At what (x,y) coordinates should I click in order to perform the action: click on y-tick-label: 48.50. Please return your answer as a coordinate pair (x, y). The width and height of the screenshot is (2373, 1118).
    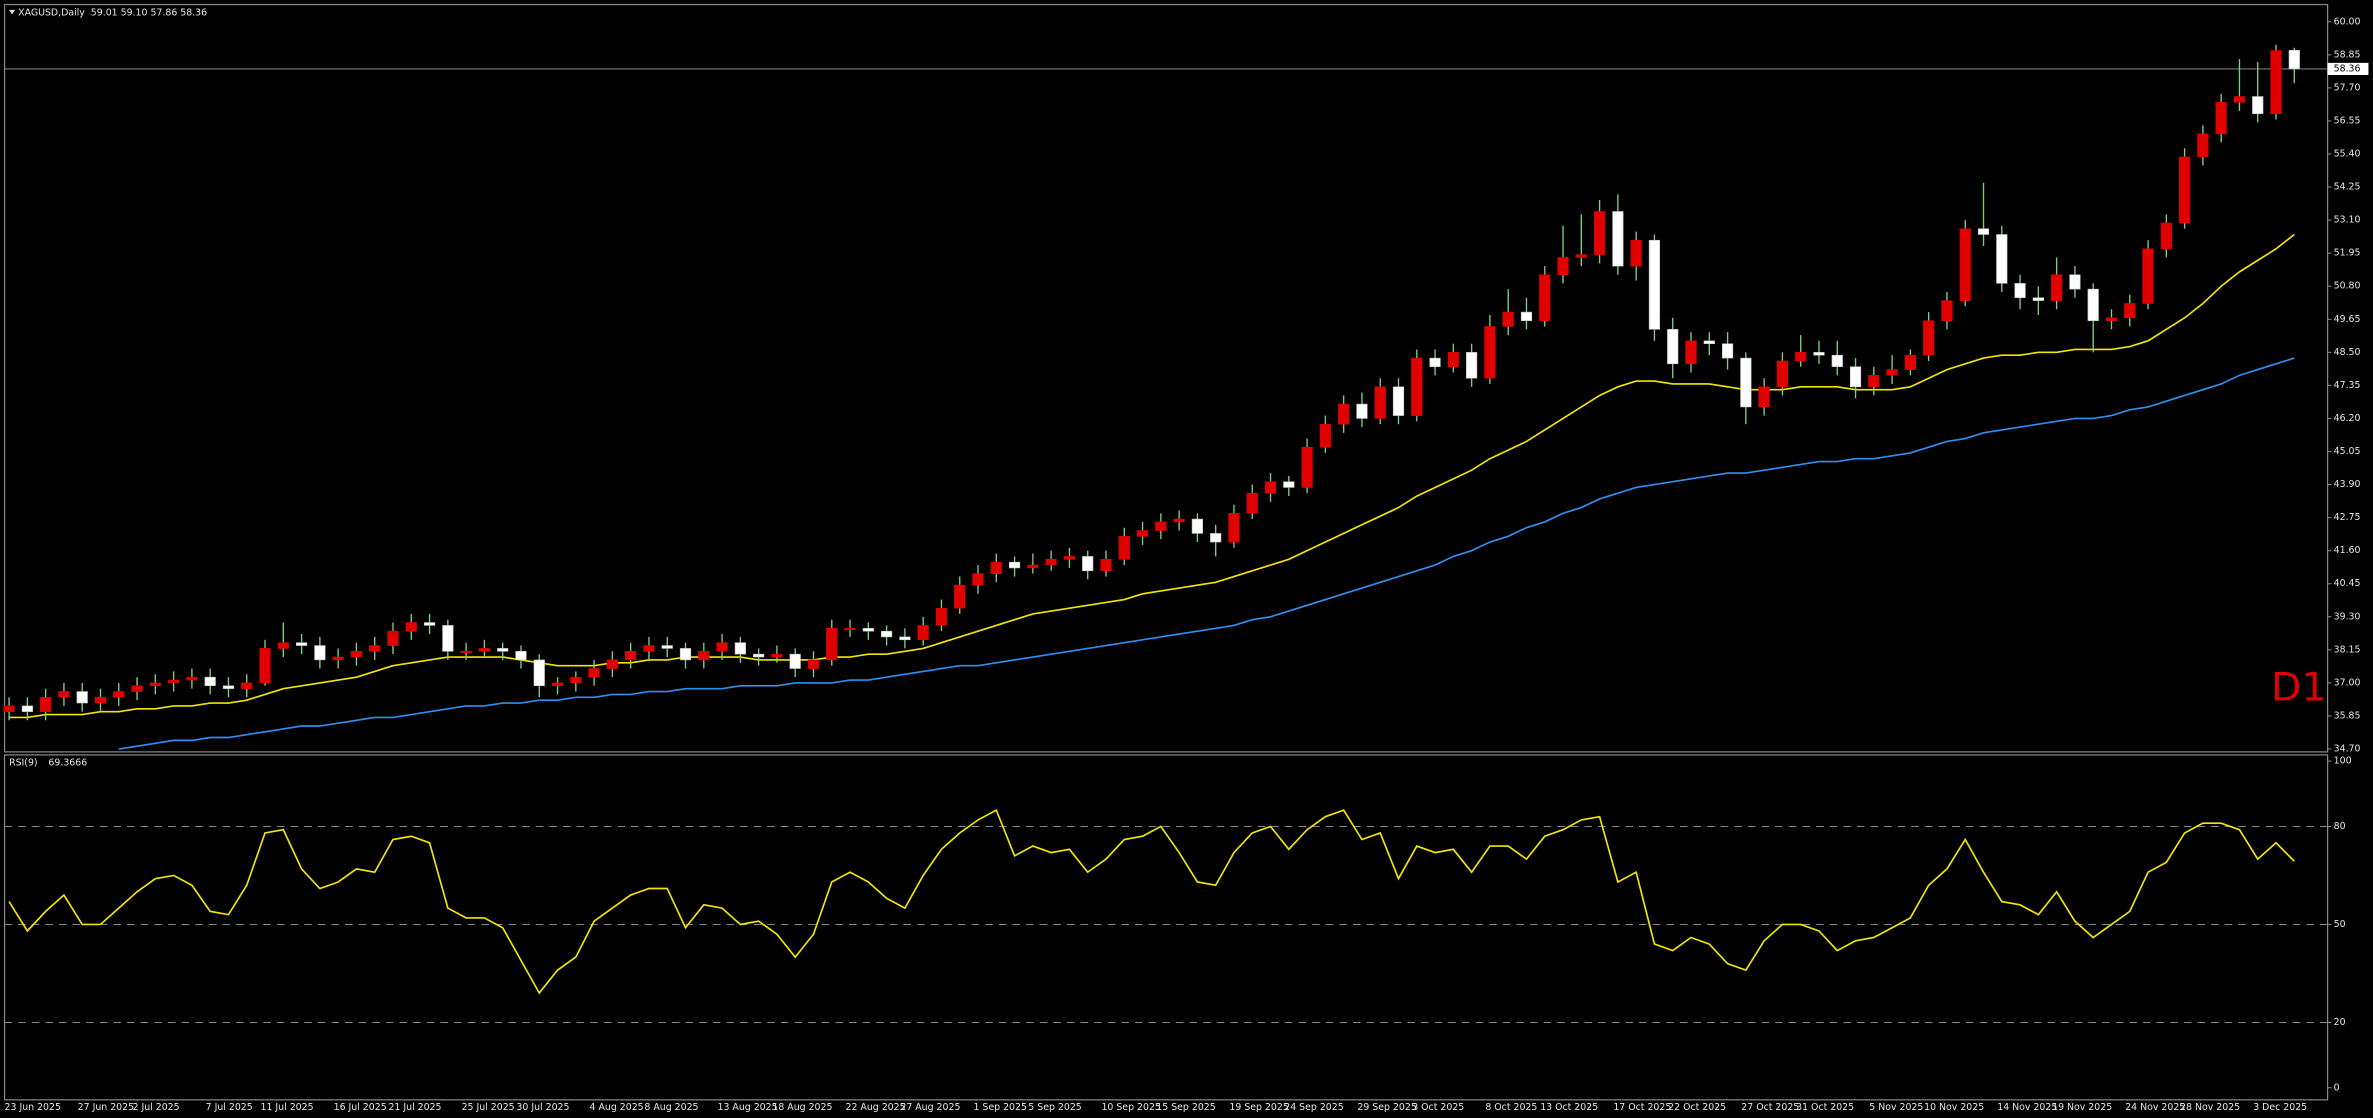
    Looking at the image, I should click on (2347, 352).